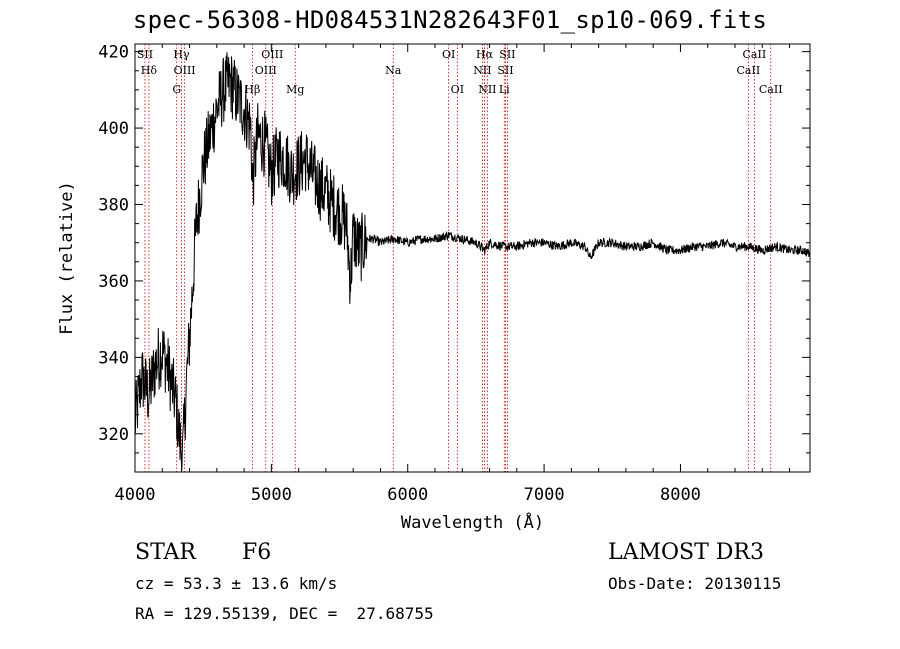 Image resolution: width=900 pixels, height=649 pixels. Describe the element at coordinates (295, 89) in the screenshot. I see `line-label: Mg` at that location.